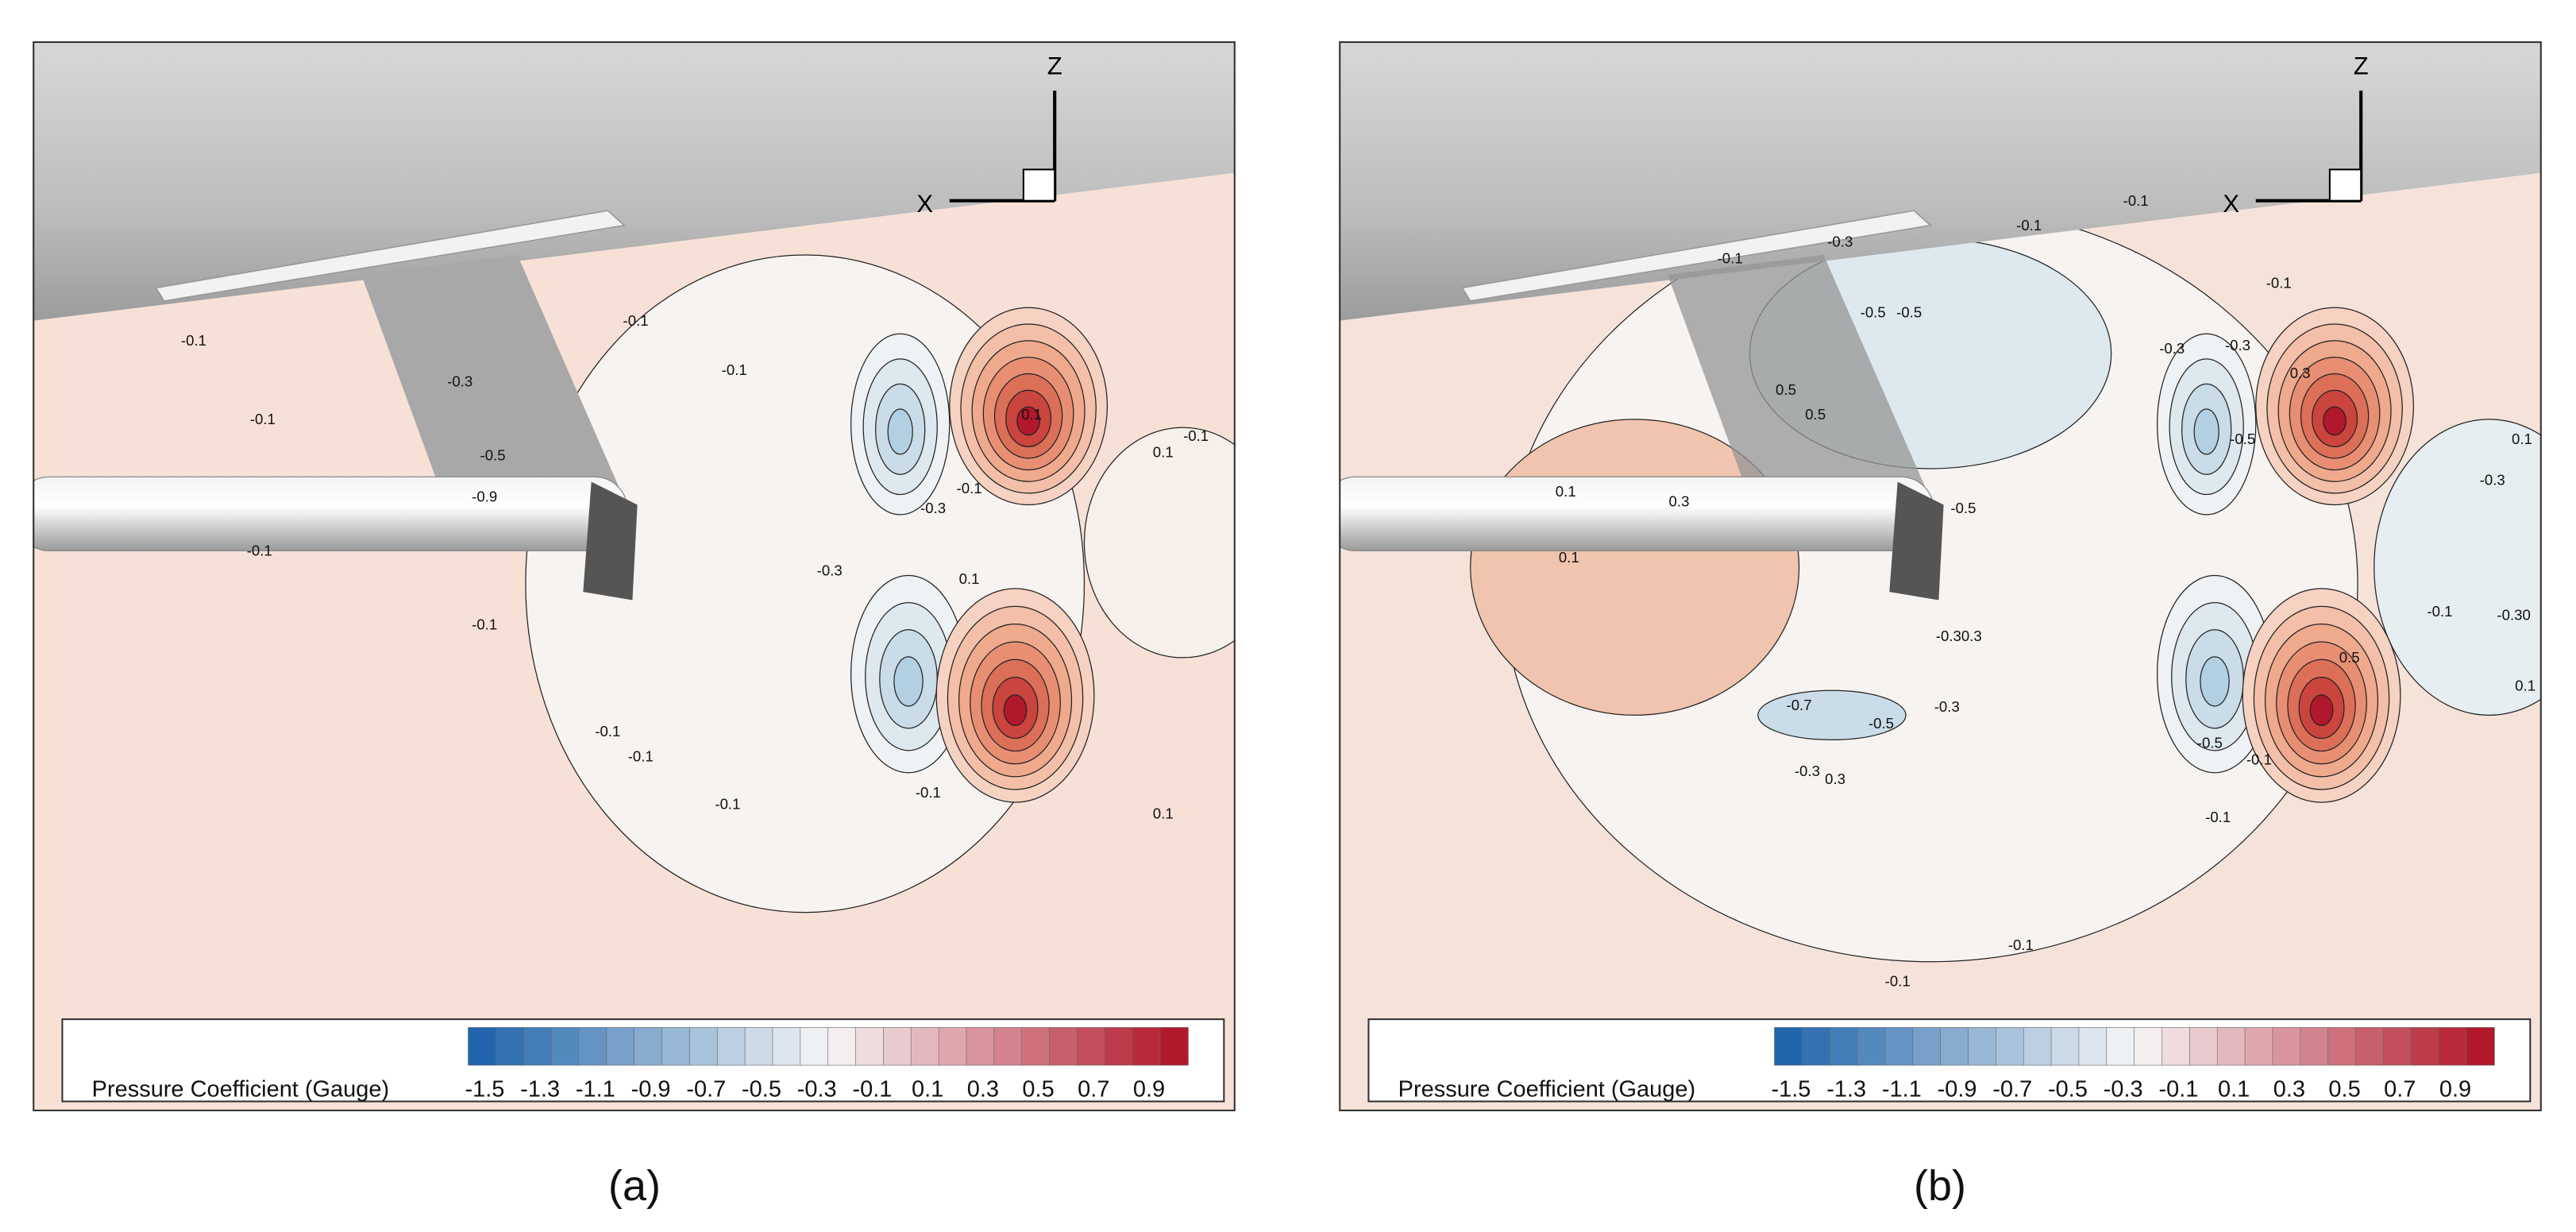 The height and width of the screenshot is (1232, 2576). I want to click on contour-label: -0.7, so click(1799, 705).